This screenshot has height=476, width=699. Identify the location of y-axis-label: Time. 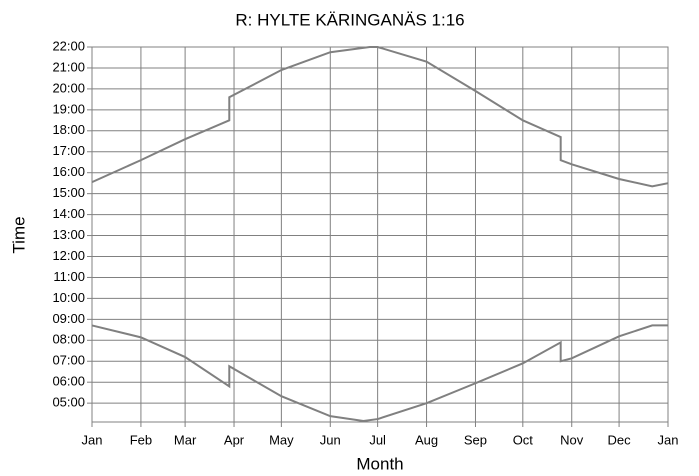
(18, 234).